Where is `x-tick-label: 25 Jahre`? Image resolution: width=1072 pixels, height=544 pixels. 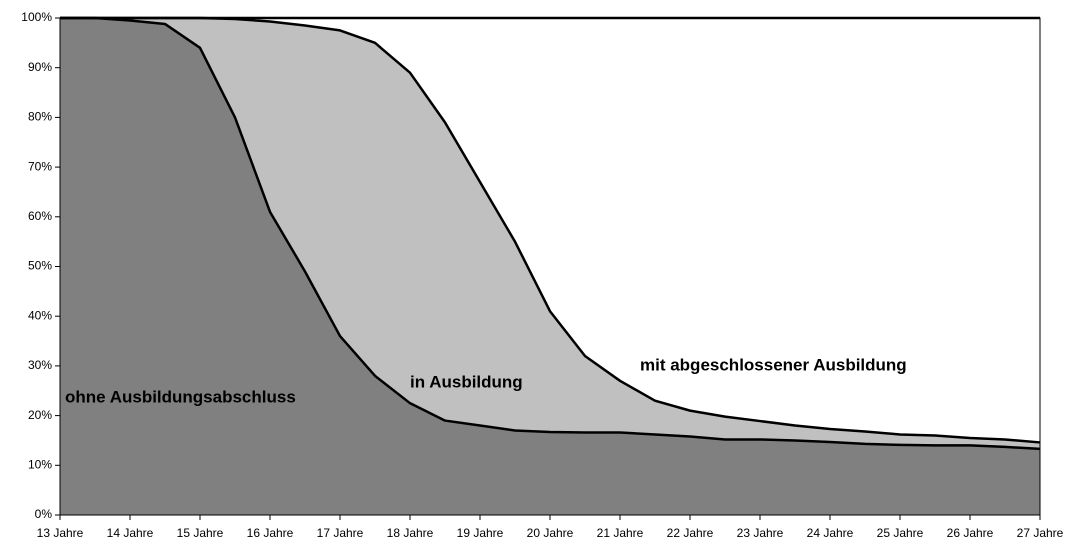
x-tick-label: 25 Jahre is located at coordinates (900, 533).